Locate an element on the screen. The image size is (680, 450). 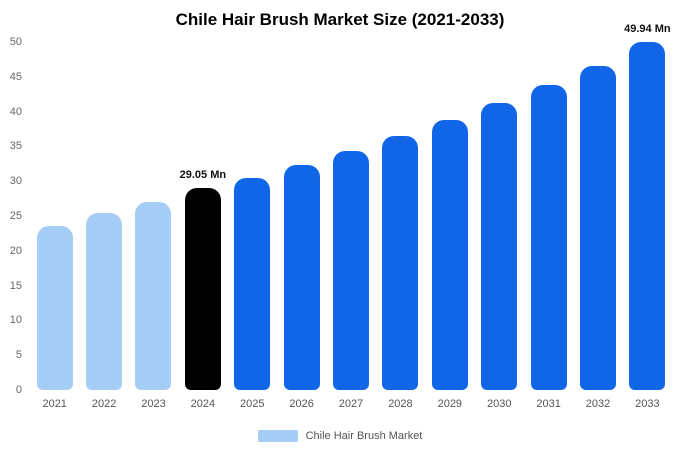
bar-column: 2031 is located at coordinates (548, 226).